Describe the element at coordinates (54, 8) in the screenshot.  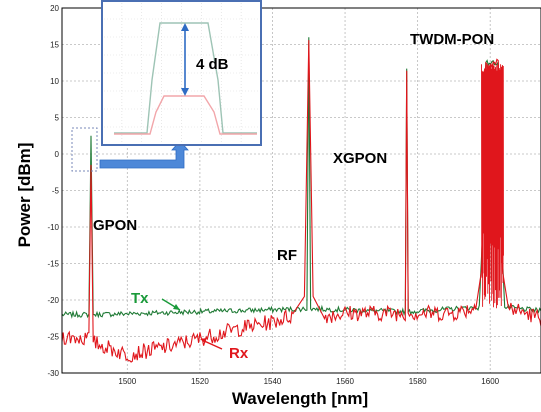
I see `y-tick-label: 20` at that location.